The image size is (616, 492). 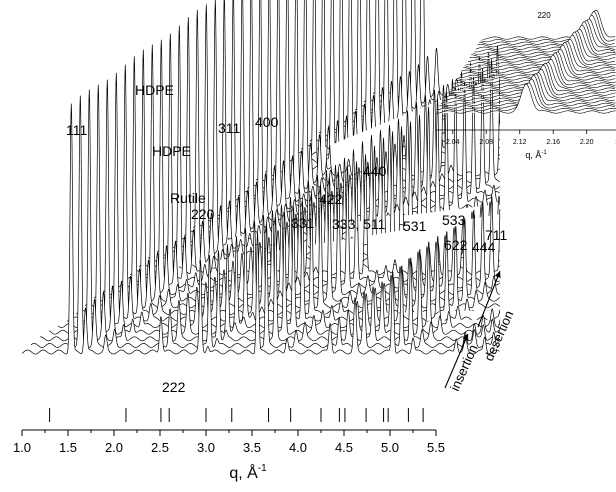 What do you see at coordinates (486, 142) in the screenshot?
I see `inset-x-tick-label: 2.08` at bounding box center [486, 142].